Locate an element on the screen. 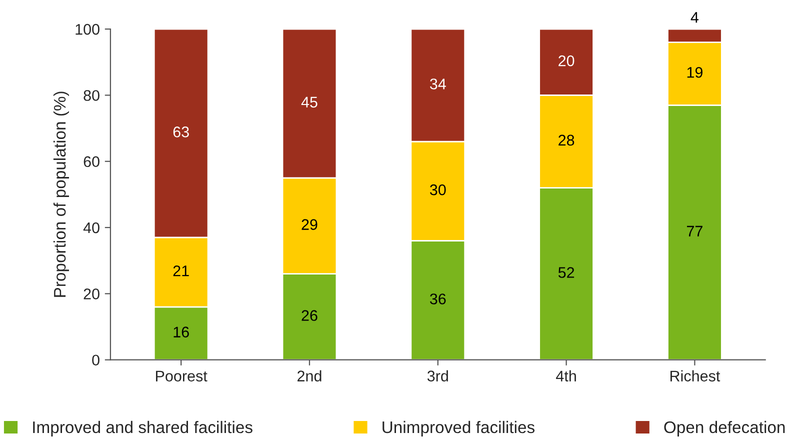  legend-label: Open defecation is located at coordinates (724, 428).